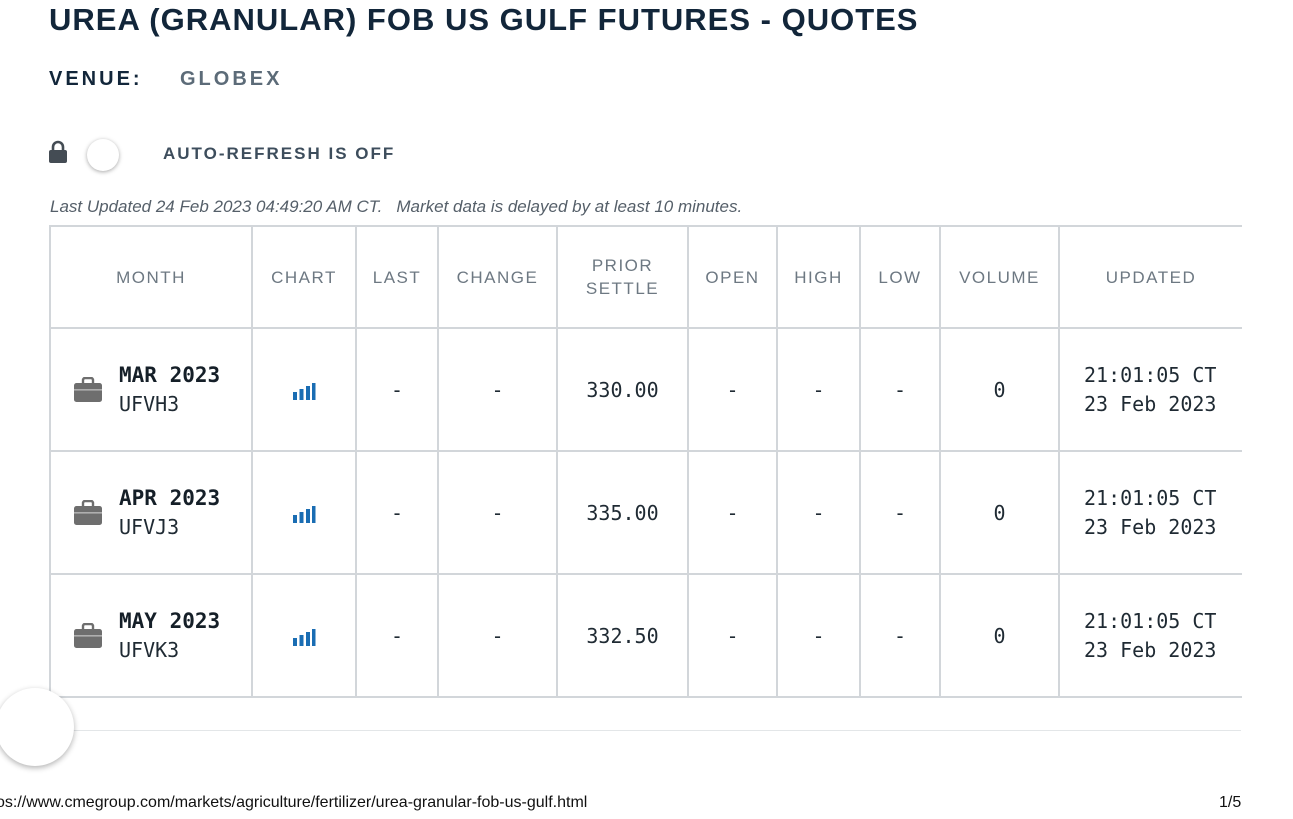 Image resolution: width=1293 pixels, height=819 pixels. Describe the element at coordinates (279, 153) in the screenshot. I see `auto-refresh-label: AUTO-REFRESH IS OFF` at that location.